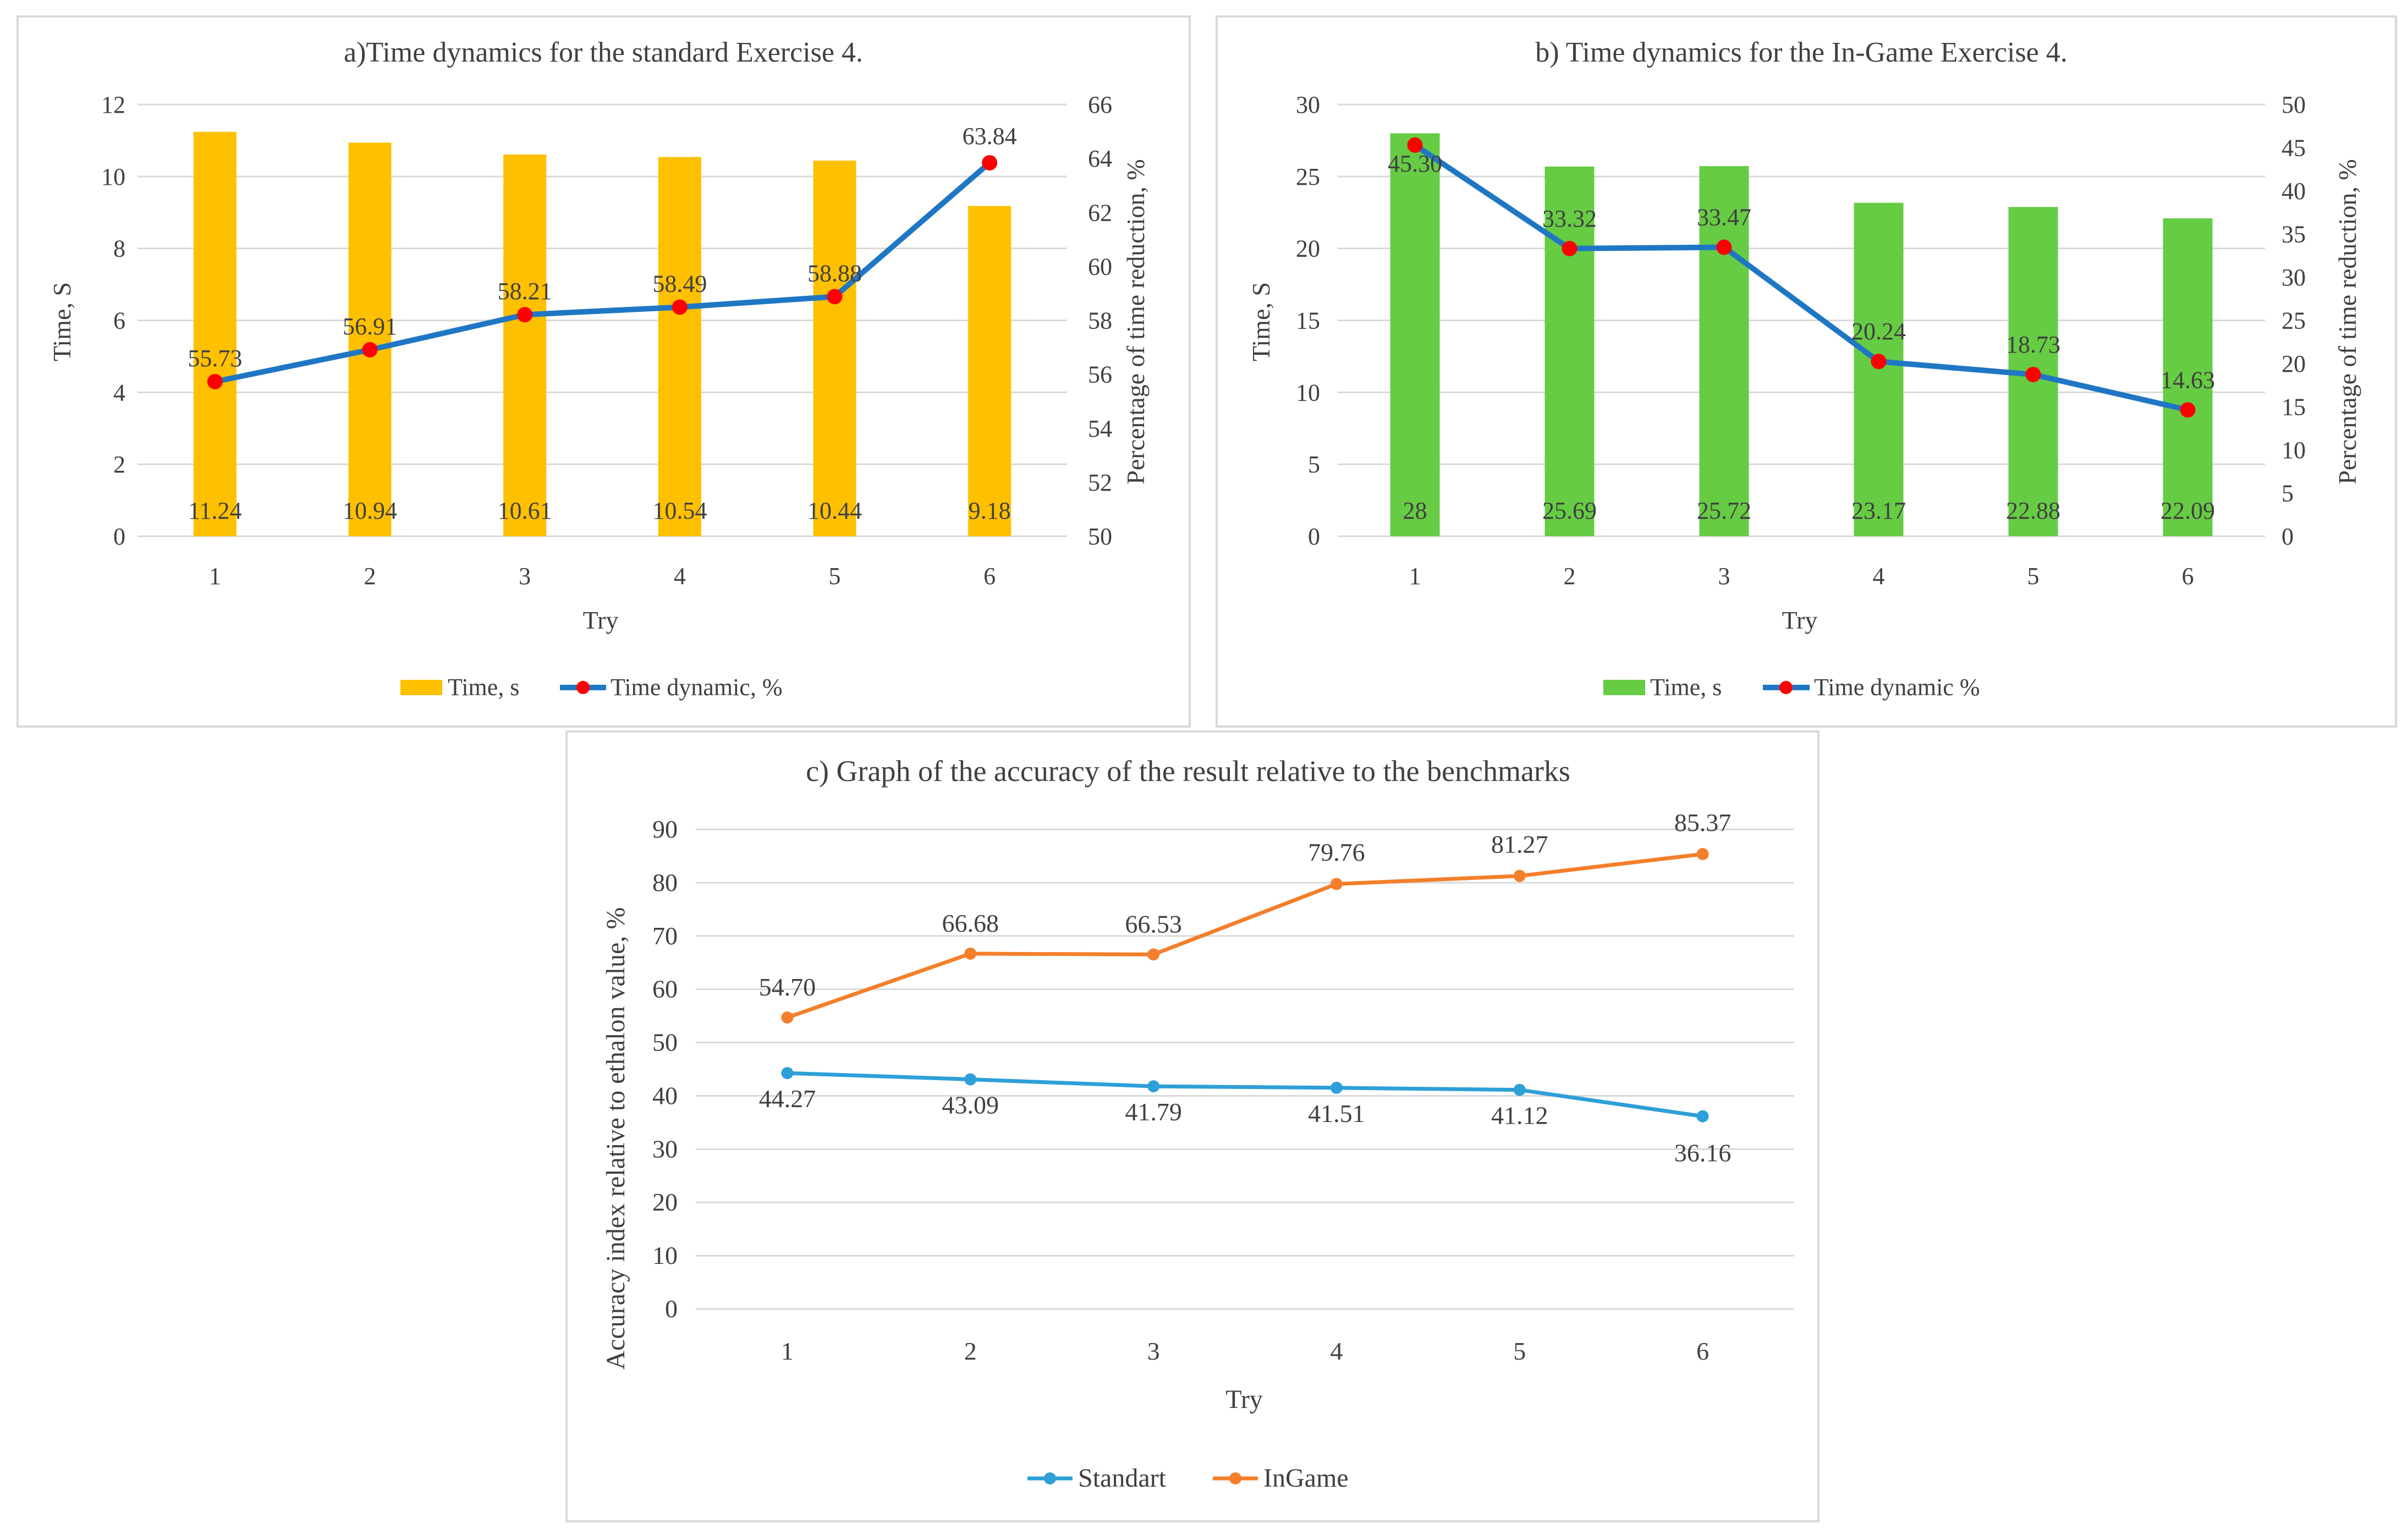 This screenshot has width=2402, height=1540. I want to click on chart-c-y-tick-label: 0, so click(671, 1309).